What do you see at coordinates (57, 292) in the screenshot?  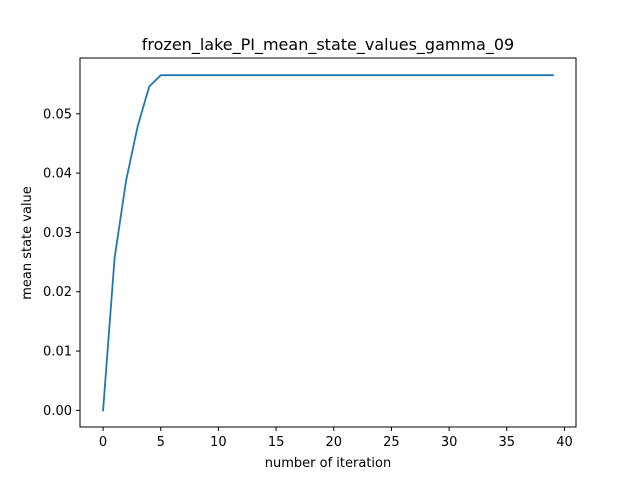 I see `y-tick-label: 0.02` at bounding box center [57, 292].